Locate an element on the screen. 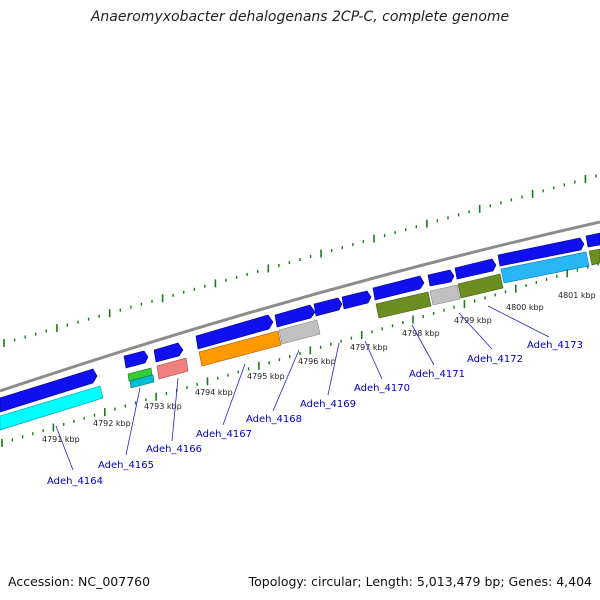  kbp-label: 4794 kbp is located at coordinates (214, 392).